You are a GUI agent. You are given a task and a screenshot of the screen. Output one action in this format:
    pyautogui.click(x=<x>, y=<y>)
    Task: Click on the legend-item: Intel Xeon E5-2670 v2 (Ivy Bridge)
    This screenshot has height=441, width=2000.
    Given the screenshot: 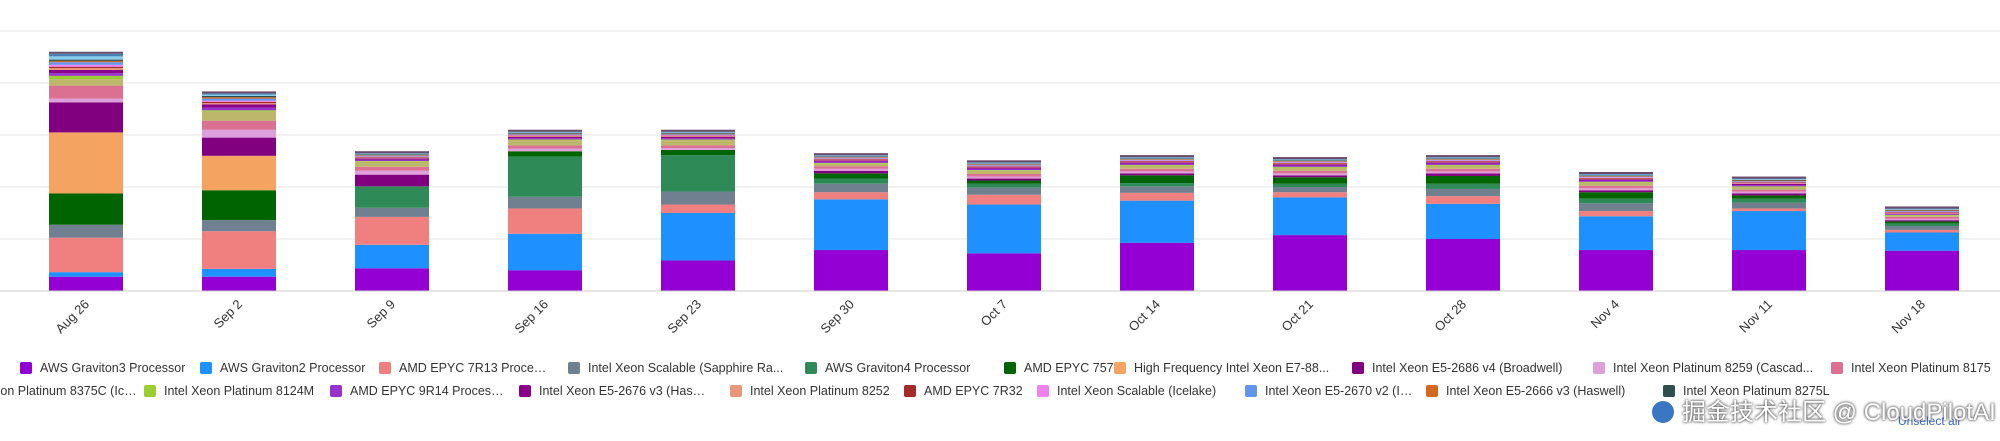 What is the action you would take?
    pyautogui.click(x=1330, y=391)
    